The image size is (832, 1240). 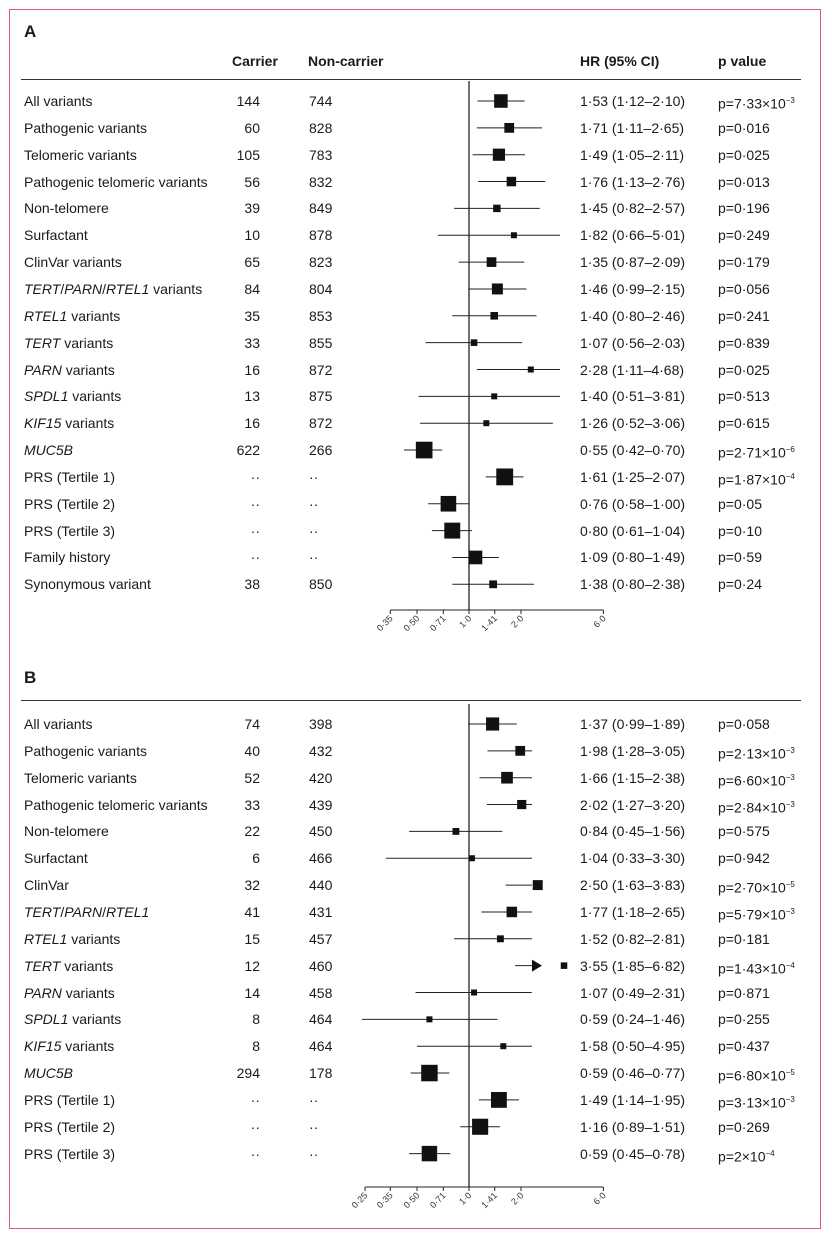 I want to click on carrier-count: 39, so click(x=252, y=208).